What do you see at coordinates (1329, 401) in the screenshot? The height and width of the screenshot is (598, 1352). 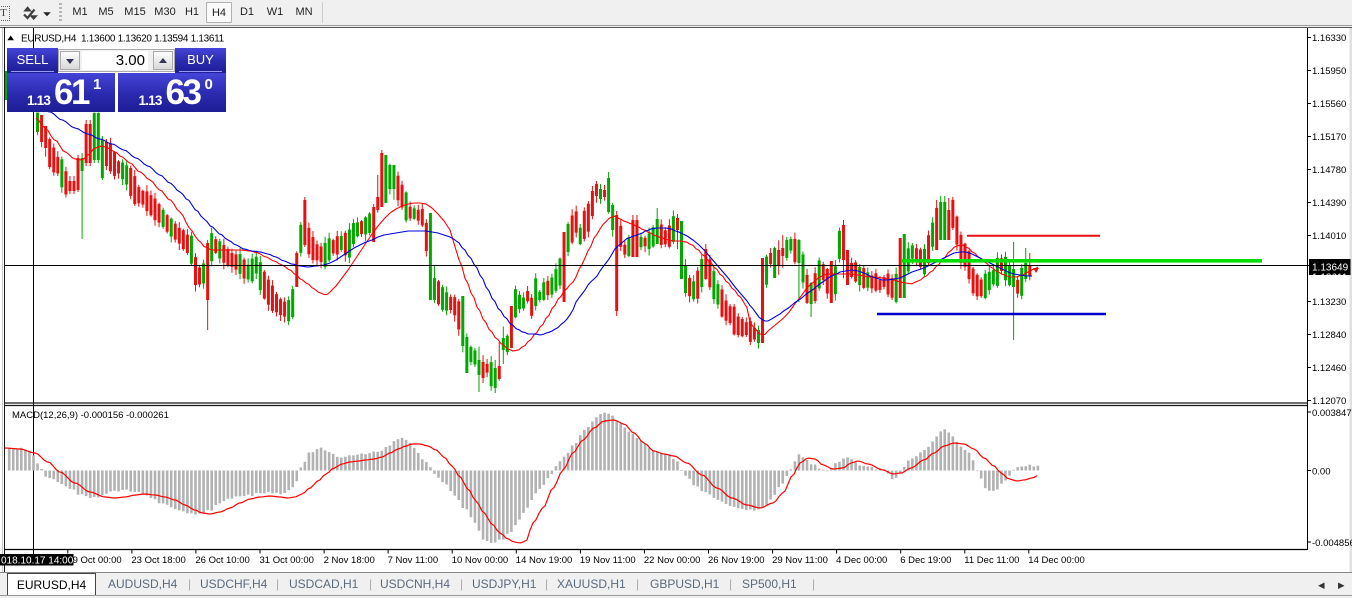 I see `svg-text: 1.12070` at bounding box center [1329, 401].